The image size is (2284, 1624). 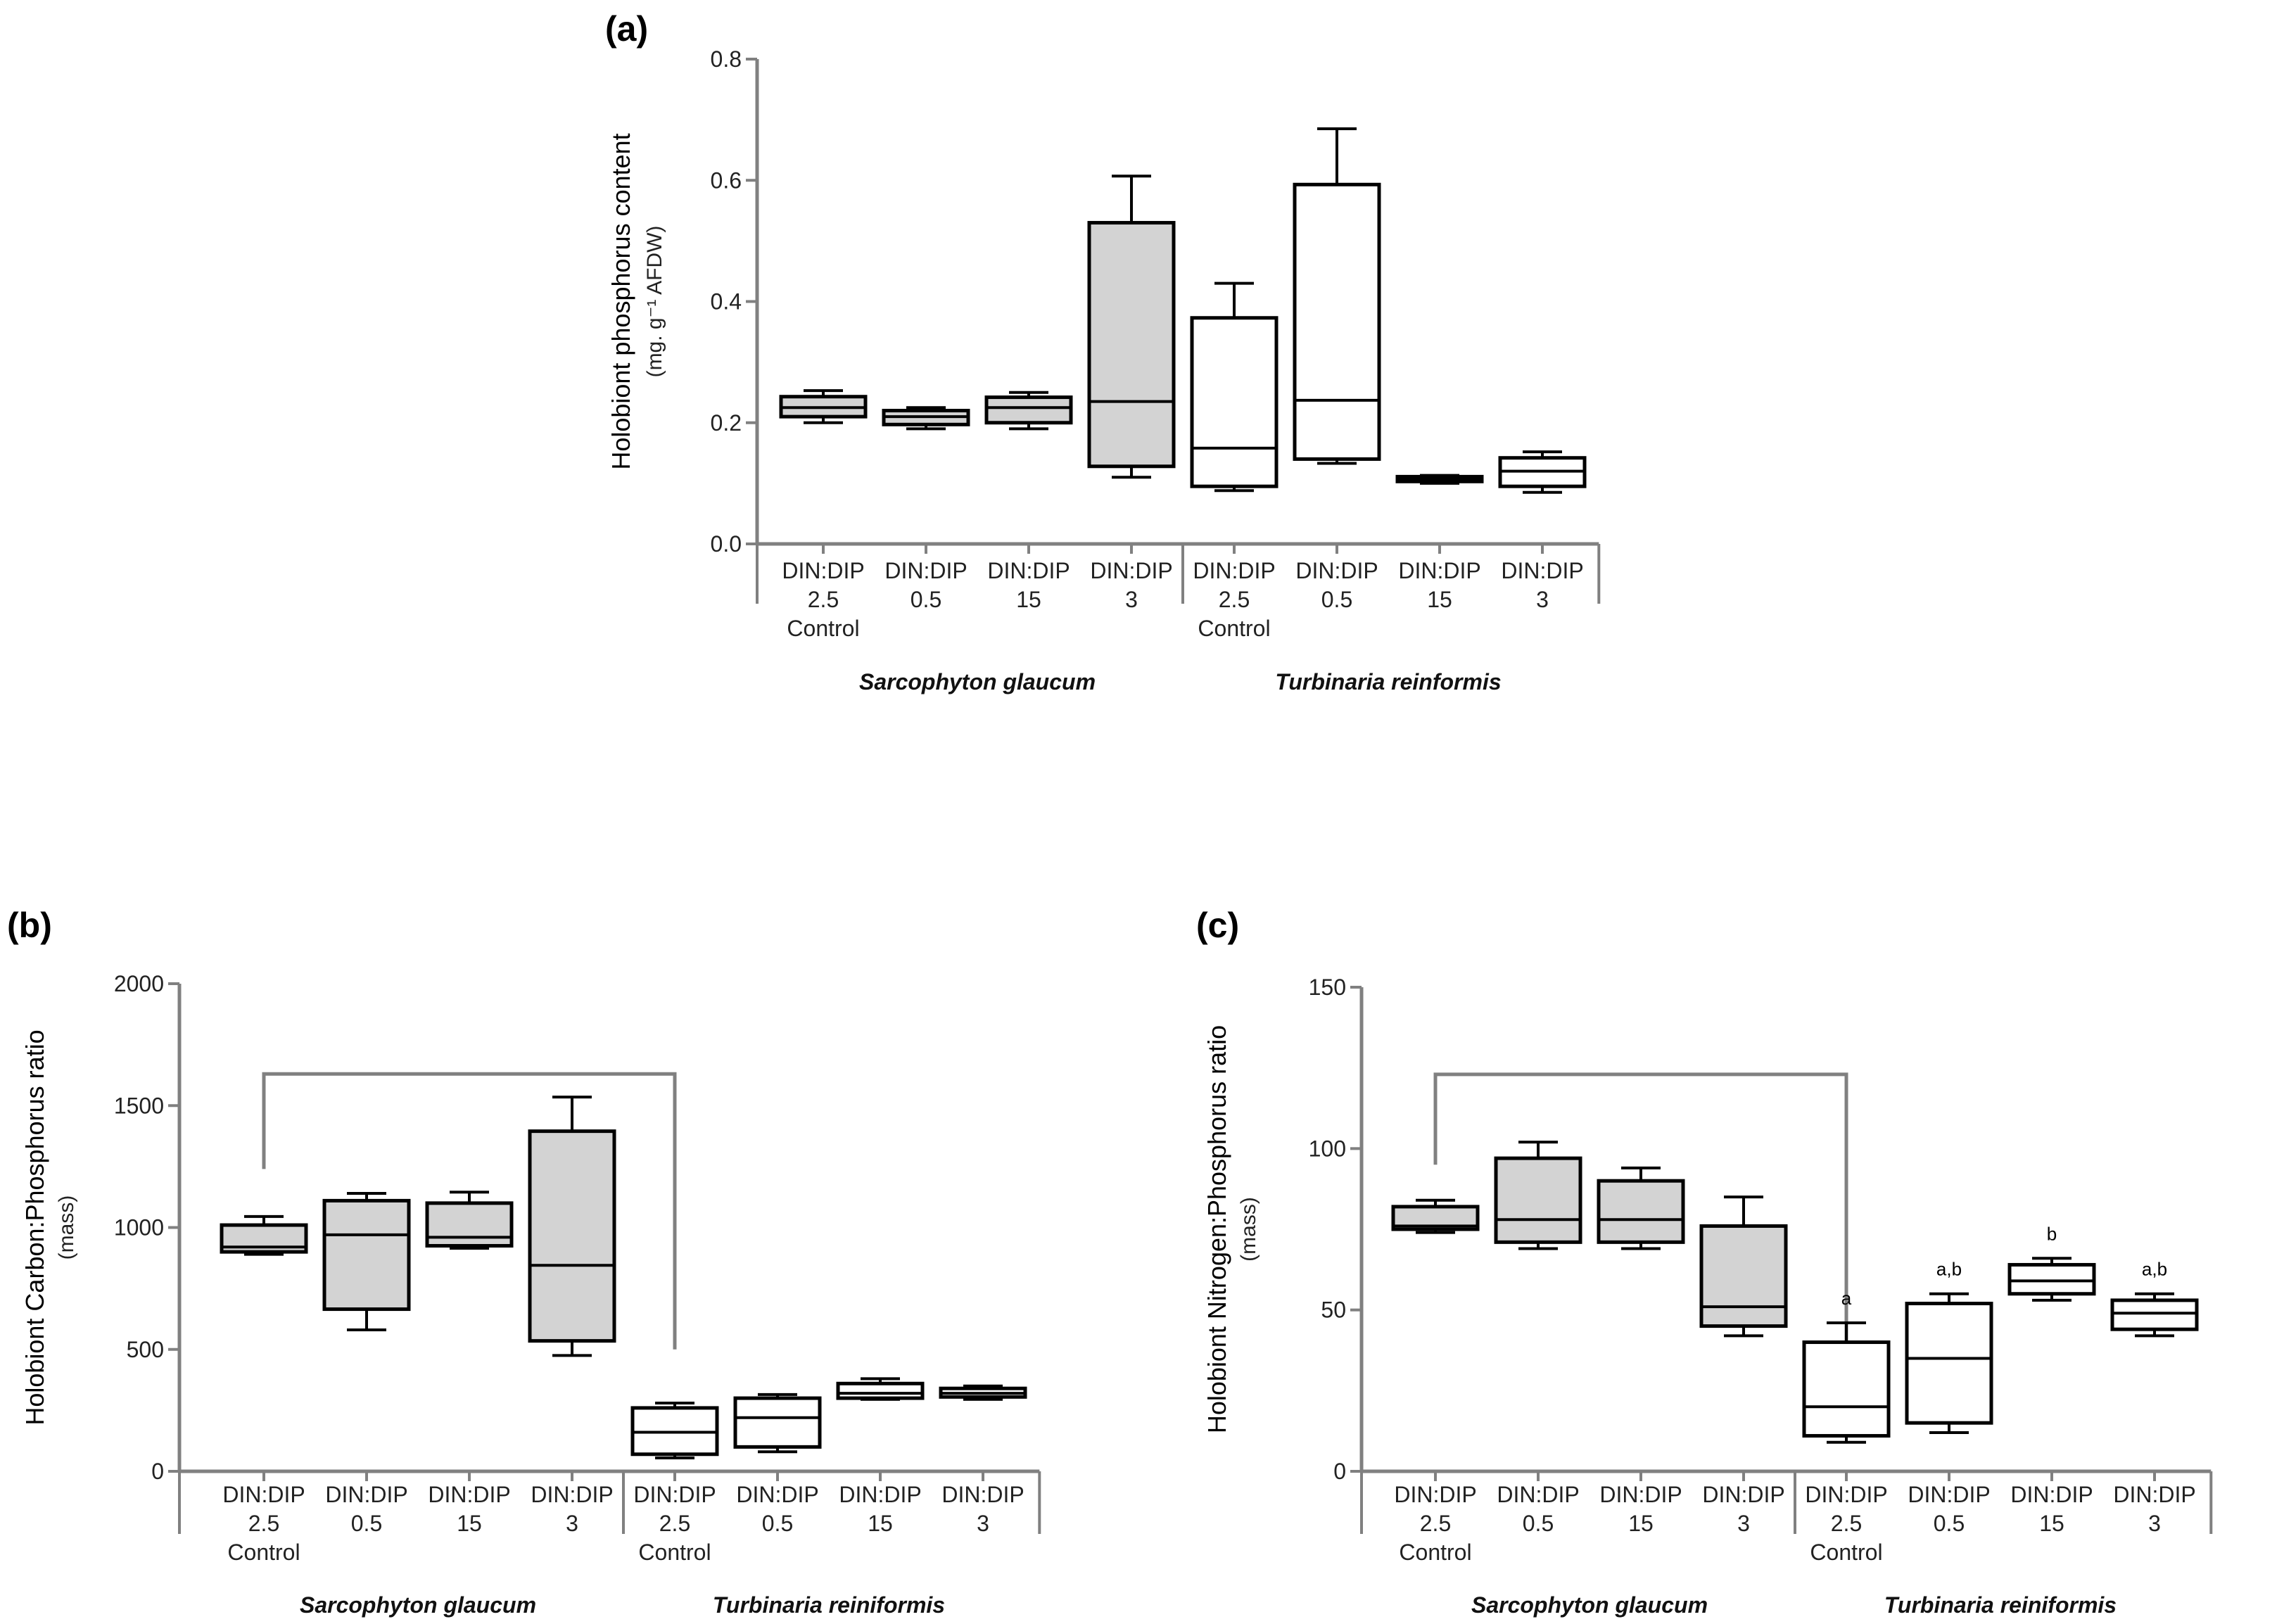 What do you see at coordinates (139, 1105) in the screenshot?
I see `y-tick-label: 1500` at bounding box center [139, 1105].